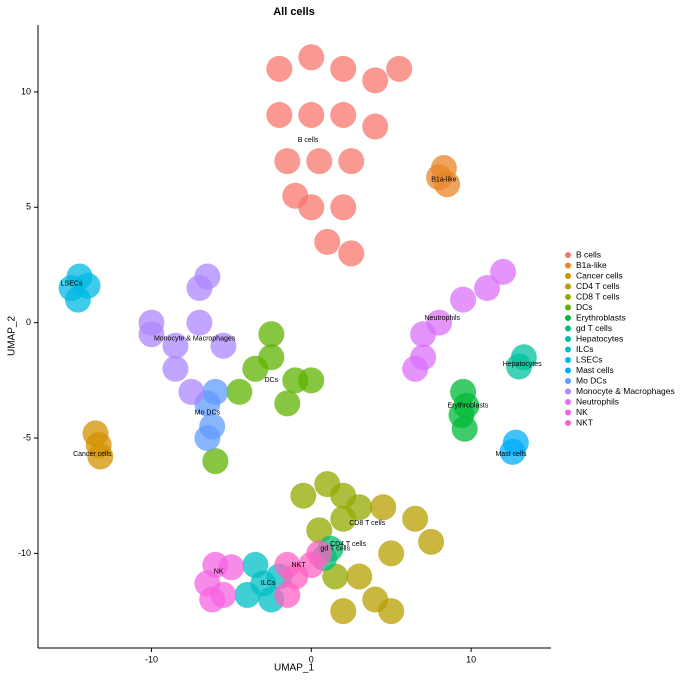  What do you see at coordinates (443, 318) in the screenshot?
I see `cluster-label: Neutrophils` at bounding box center [443, 318].